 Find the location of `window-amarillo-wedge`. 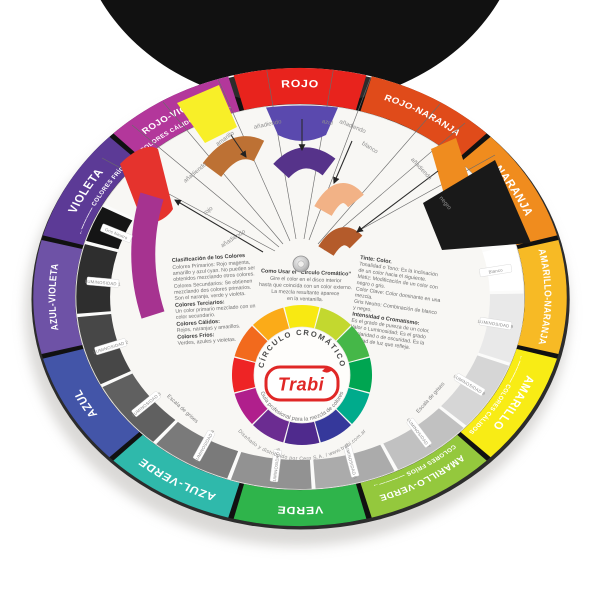

window-amarillo-wedge is located at coordinates (207, 114).